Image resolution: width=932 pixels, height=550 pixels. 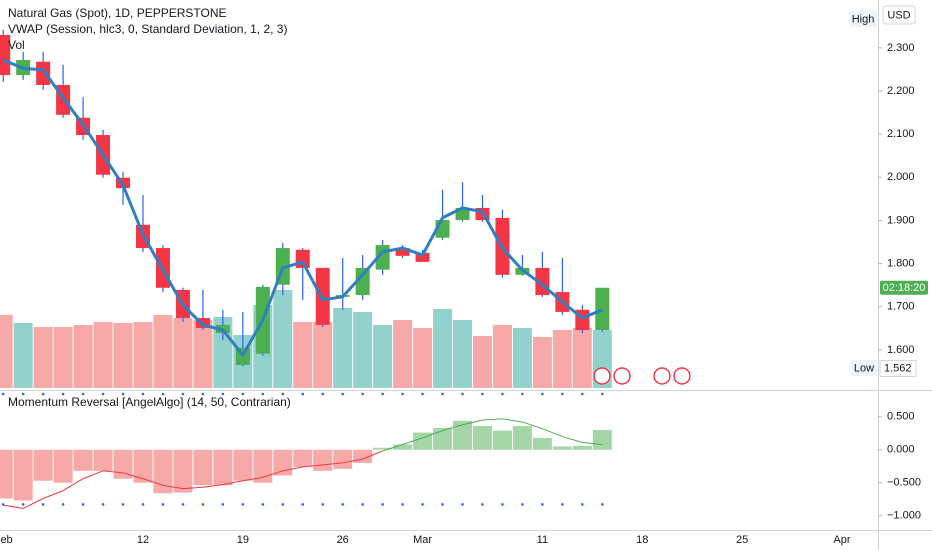 I want to click on currency: USD, so click(x=898, y=15).